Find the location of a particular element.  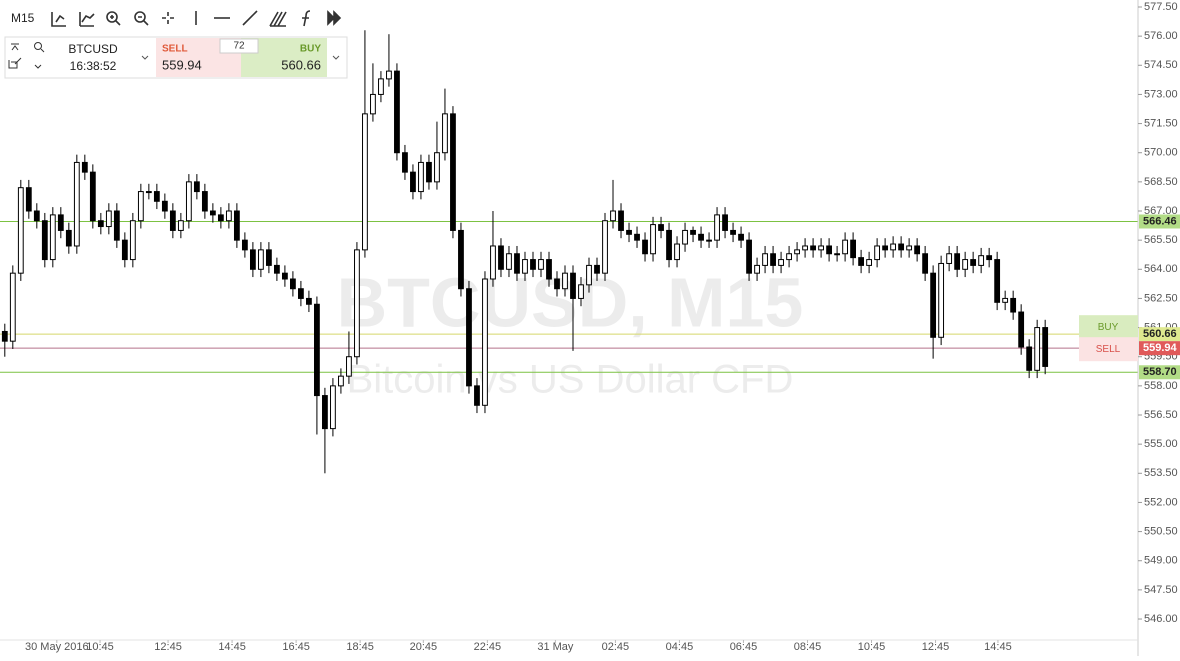

sell-order-box is located at coordinates (1108, 349).